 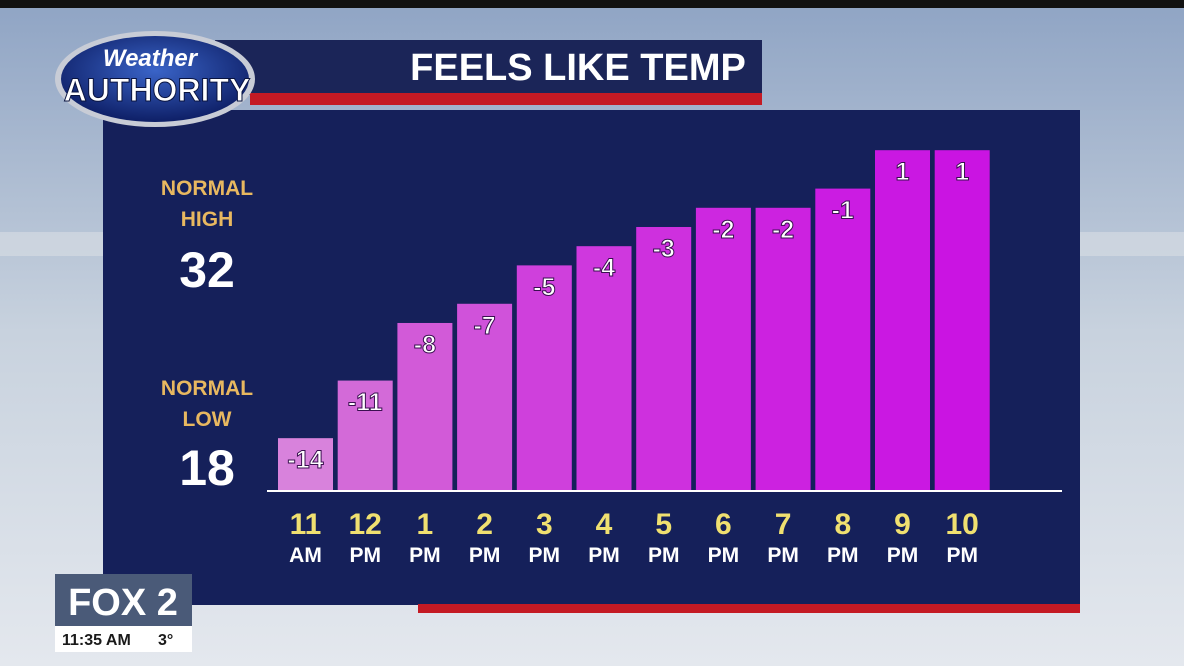 What do you see at coordinates (157, 90) in the screenshot?
I see `logo-text: AUTHORITY` at bounding box center [157, 90].